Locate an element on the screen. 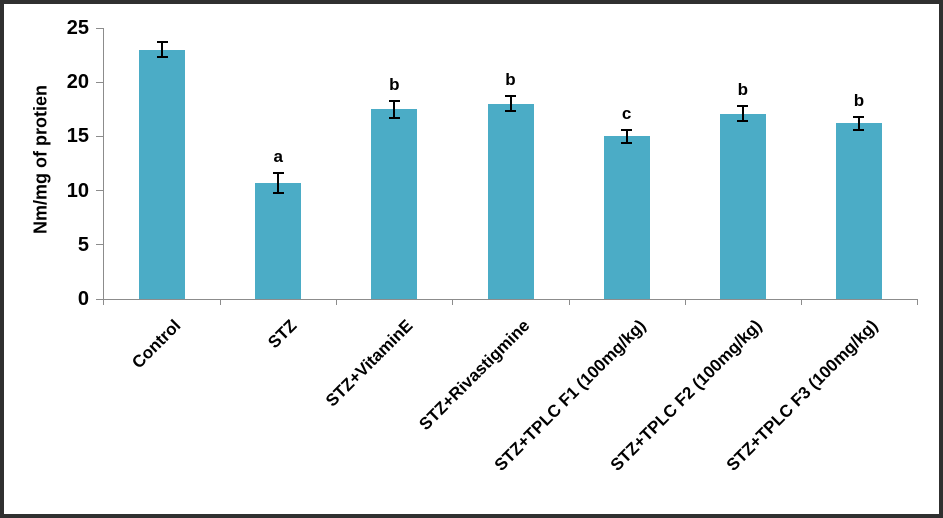 The height and width of the screenshot is (518, 943). bar-stz-tplc-f3-100mg-kg- is located at coordinates (858, 211).